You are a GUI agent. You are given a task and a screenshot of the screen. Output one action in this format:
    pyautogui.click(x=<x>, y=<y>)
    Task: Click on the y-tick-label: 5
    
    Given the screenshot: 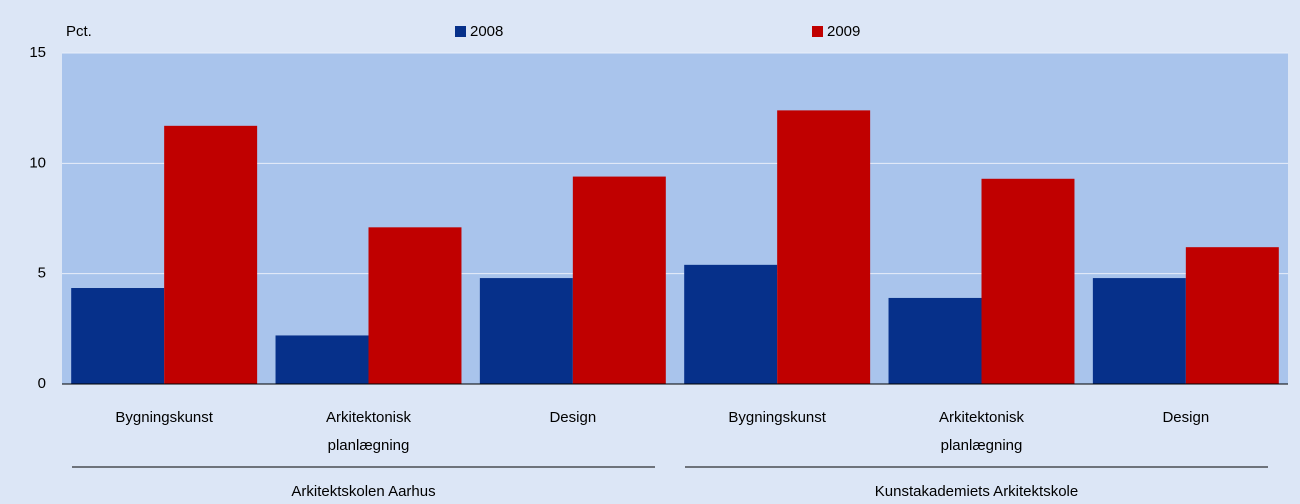 What is the action you would take?
    pyautogui.click(x=42, y=273)
    